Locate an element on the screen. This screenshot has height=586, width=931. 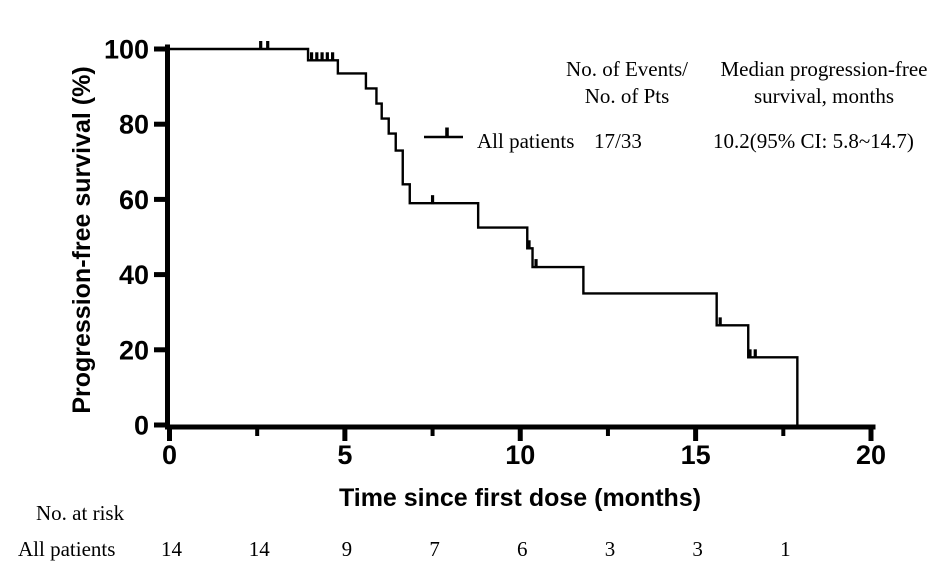
x-tick-label: 10 is located at coordinates (520, 455).